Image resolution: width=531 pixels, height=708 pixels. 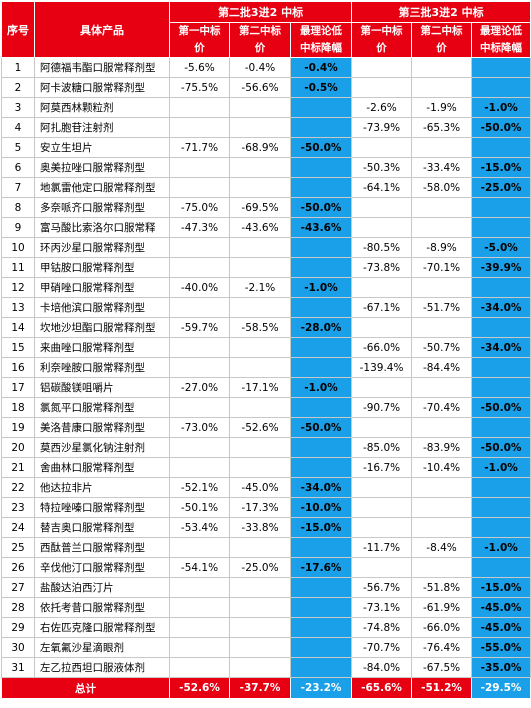 I want to click on table-row: 8 多奈哌齐口服常释剂型 -75.0% -69.5% -50.0%, so click(x=266, y=207).